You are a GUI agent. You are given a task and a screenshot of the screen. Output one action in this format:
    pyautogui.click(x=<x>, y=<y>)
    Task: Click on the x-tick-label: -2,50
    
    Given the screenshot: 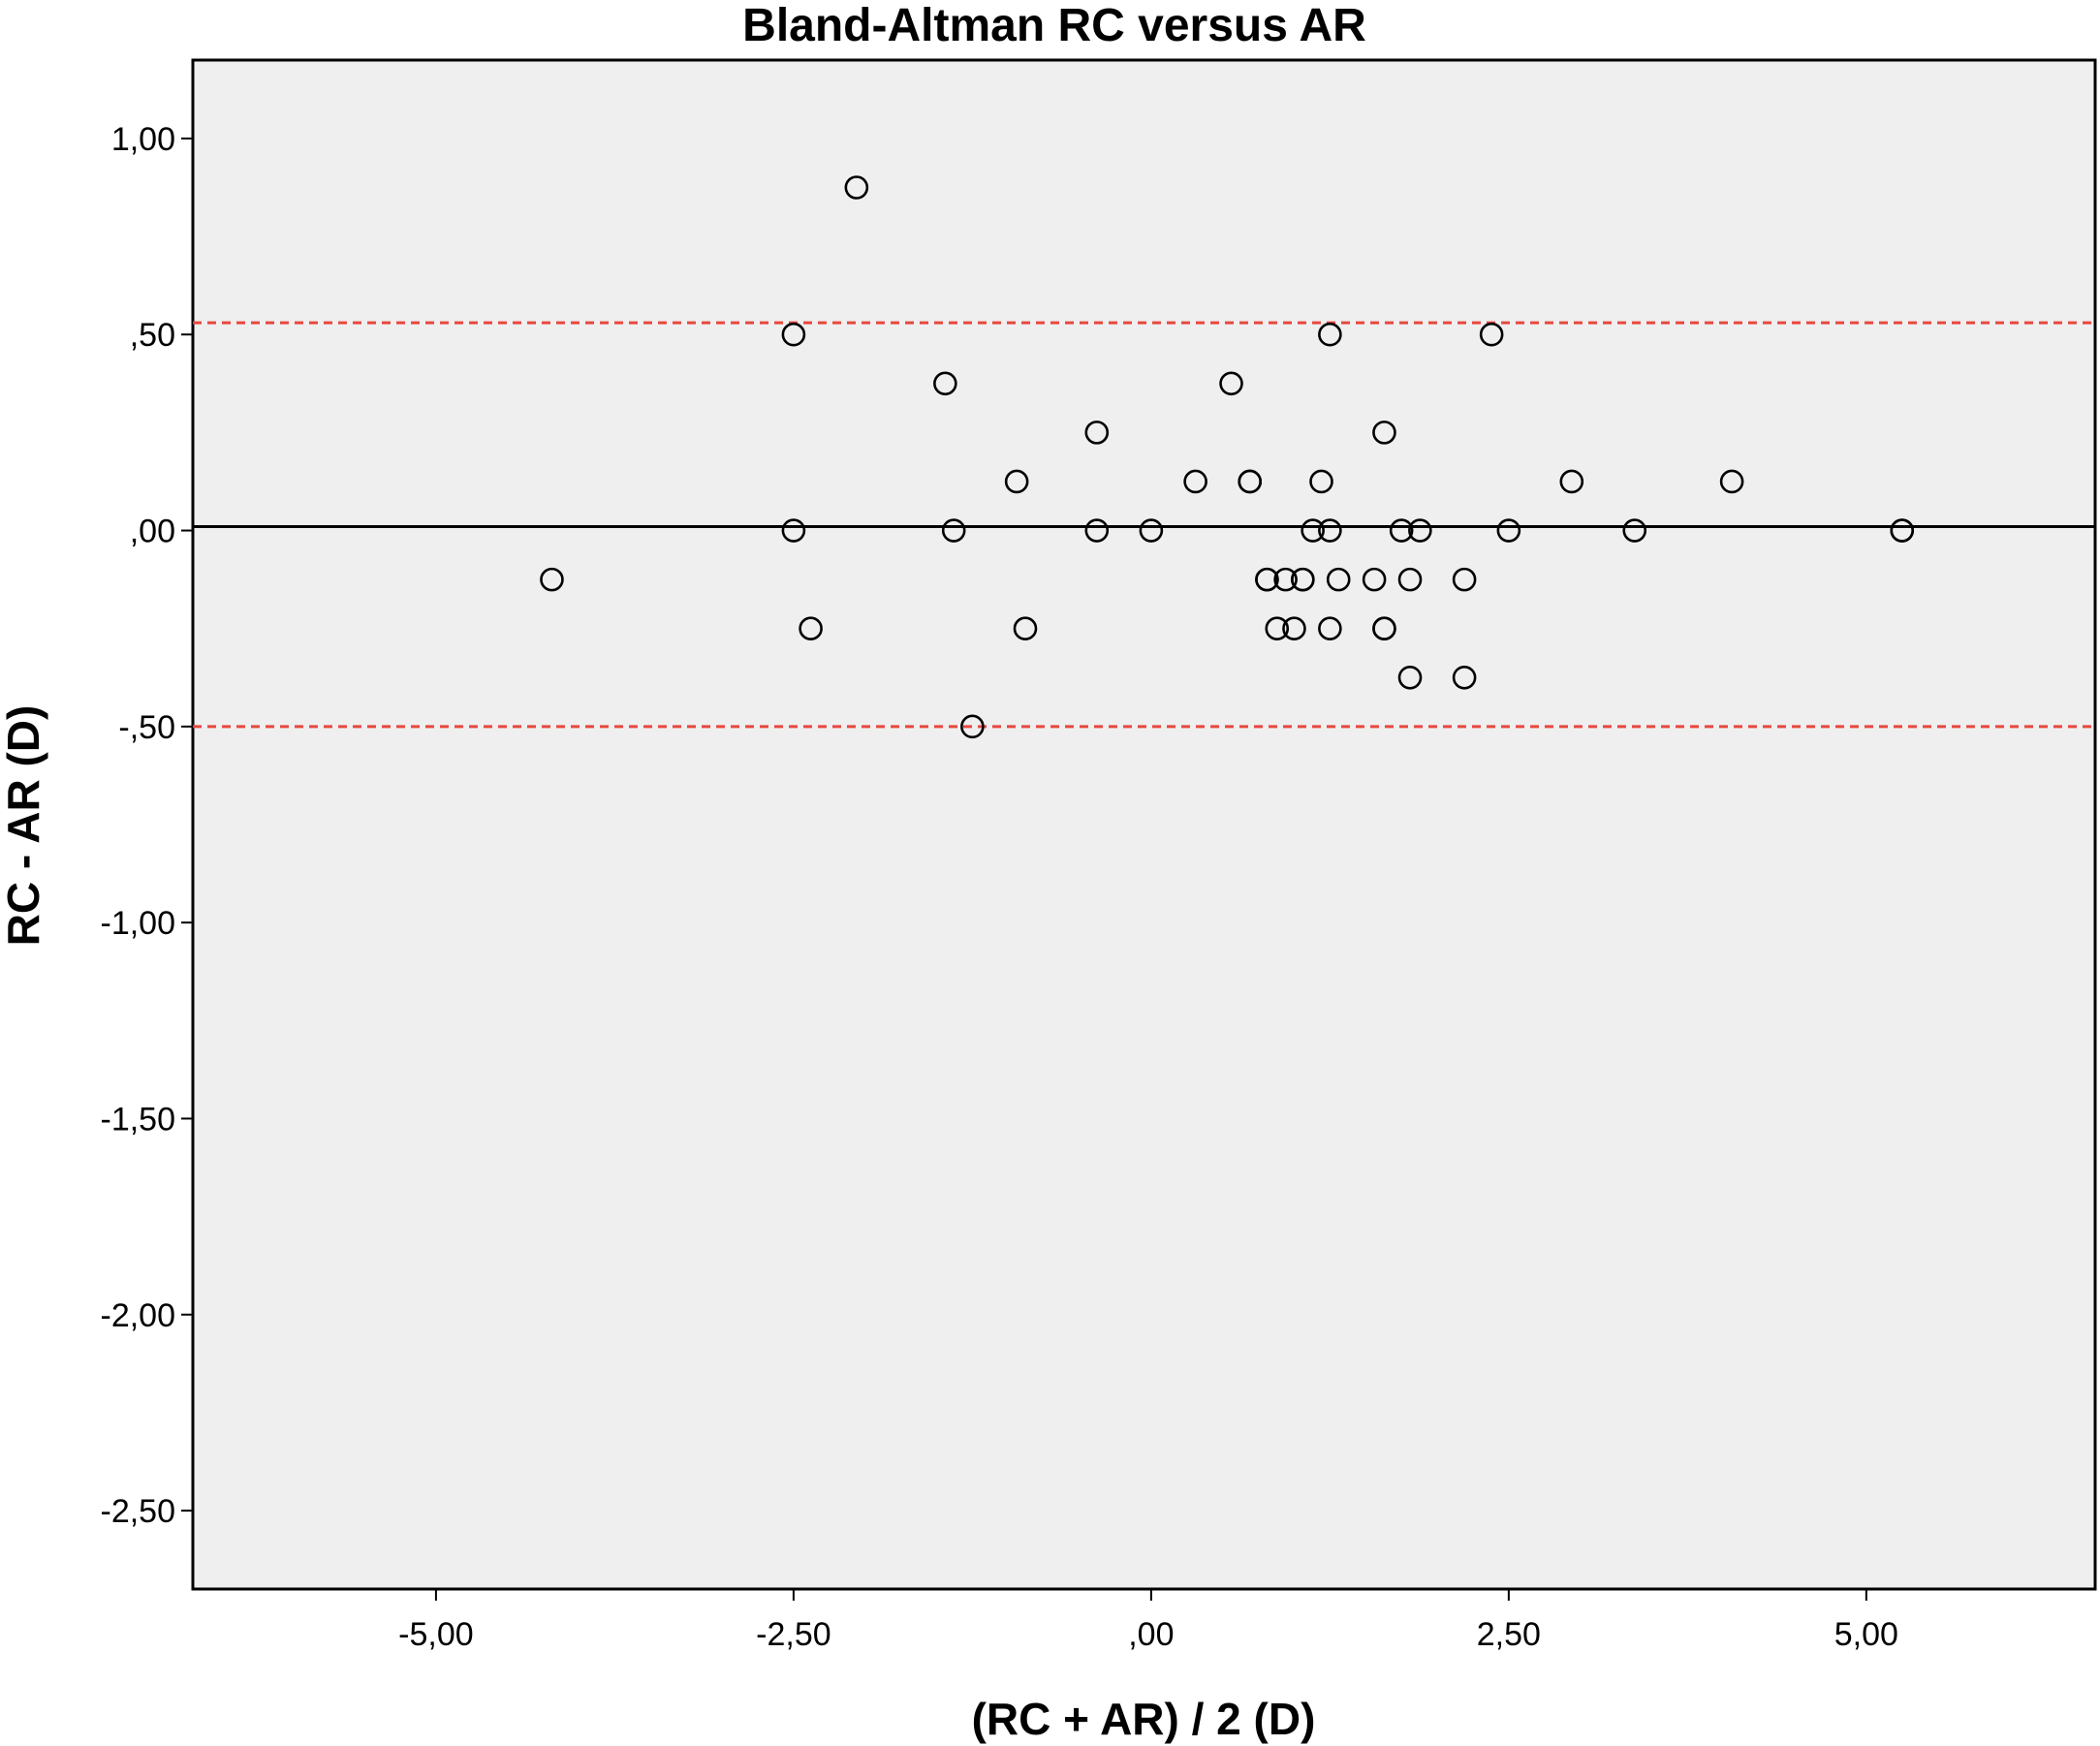 What is the action you would take?
    pyautogui.click(x=793, y=1634)
    